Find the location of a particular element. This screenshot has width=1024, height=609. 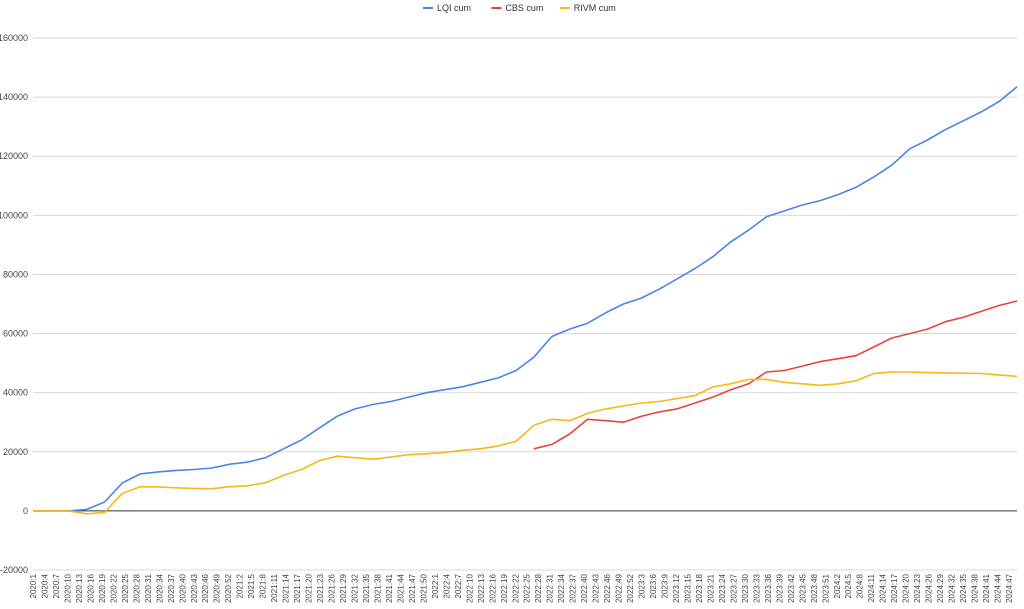

x-tick-label: 2022:43 is located at coordinates (596, 587).